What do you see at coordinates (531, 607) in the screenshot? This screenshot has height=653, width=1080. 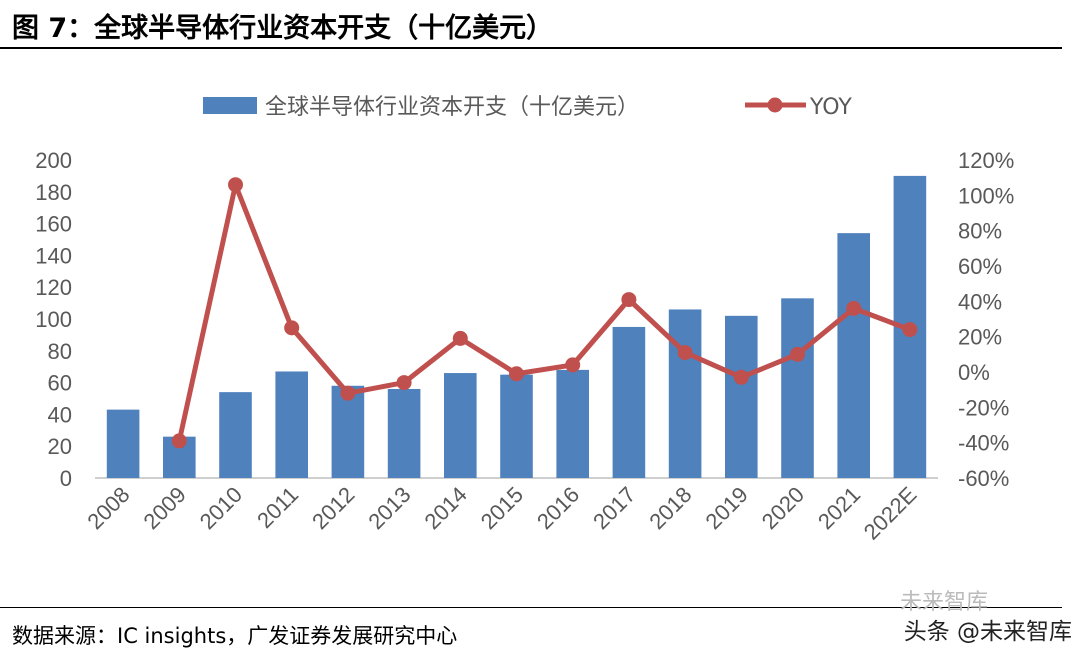 I see `footer-rule` at bounding box center [531, 607].